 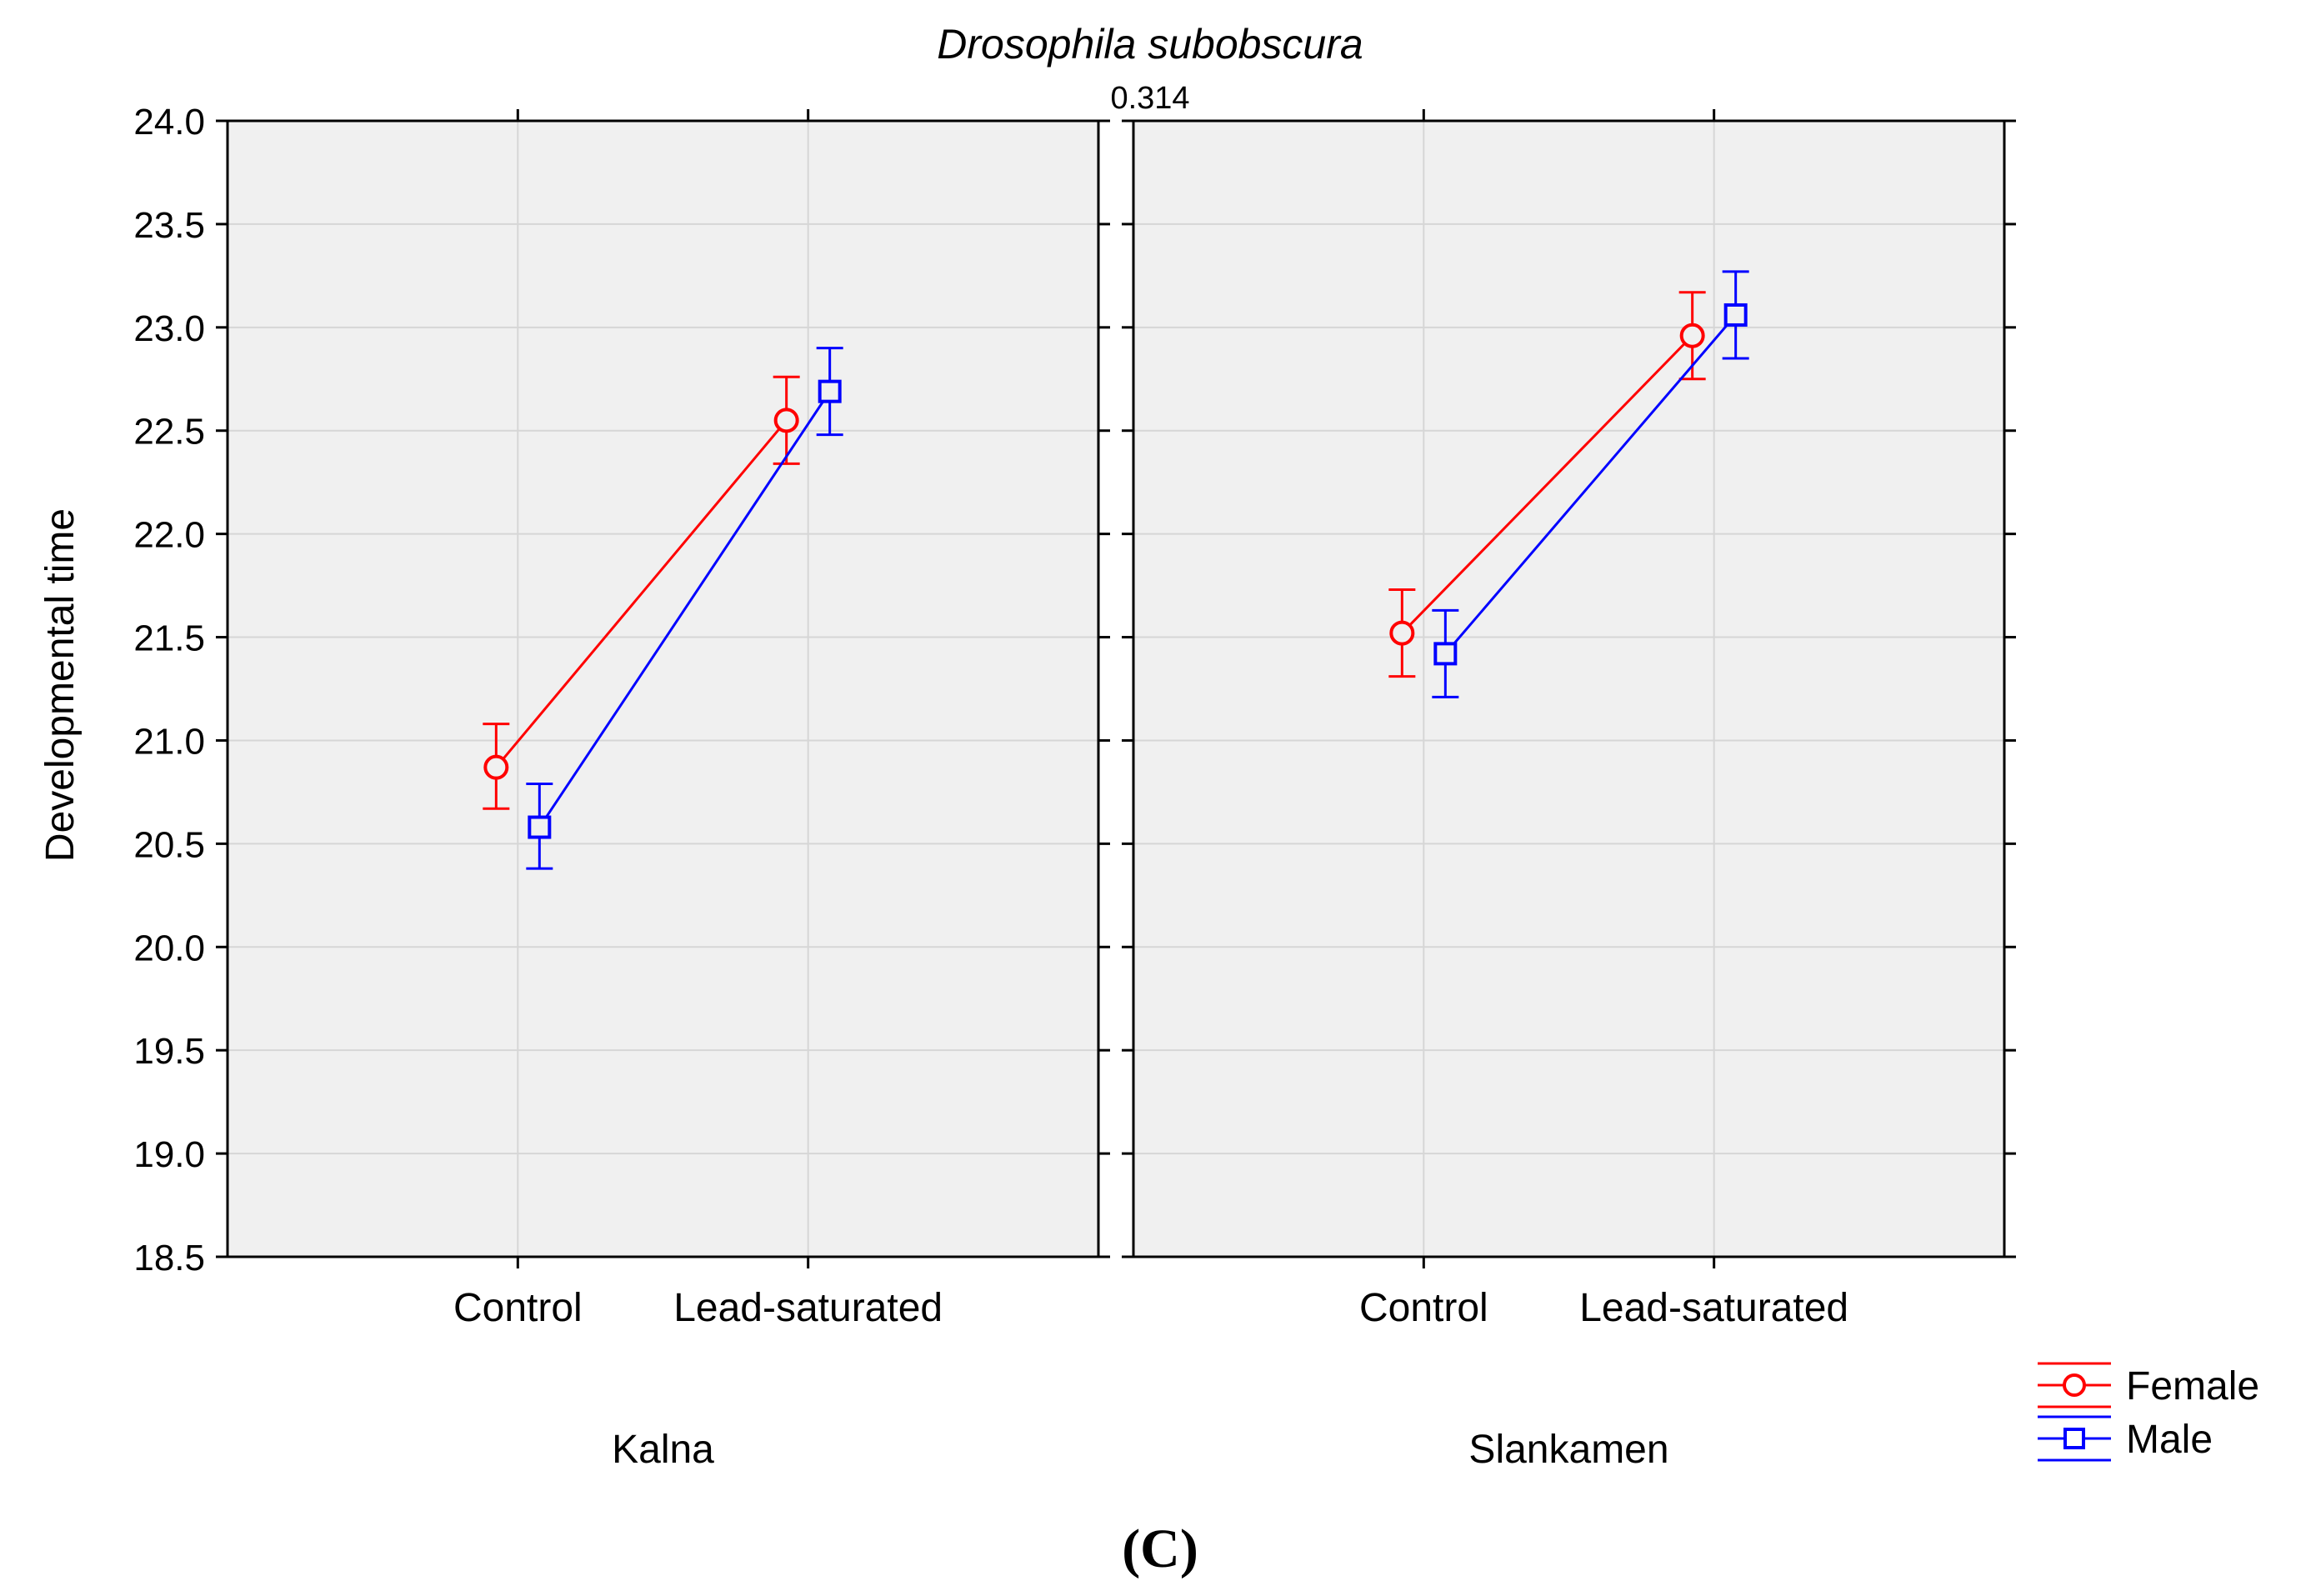 I want to click on y-tick-label: 22.5, so click(x=169, y=432).